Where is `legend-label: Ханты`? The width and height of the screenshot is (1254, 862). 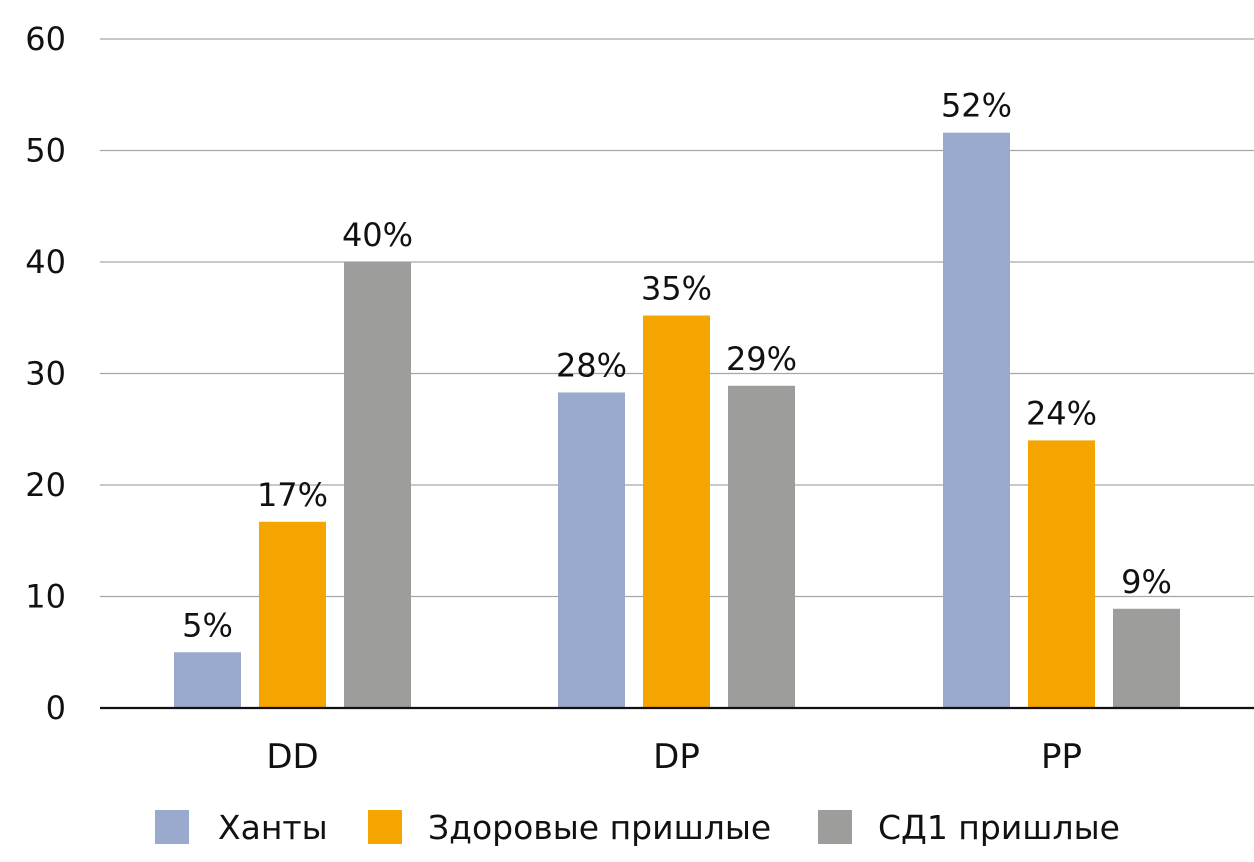 legend-label: Ханты is located at coordinates (273, 827).